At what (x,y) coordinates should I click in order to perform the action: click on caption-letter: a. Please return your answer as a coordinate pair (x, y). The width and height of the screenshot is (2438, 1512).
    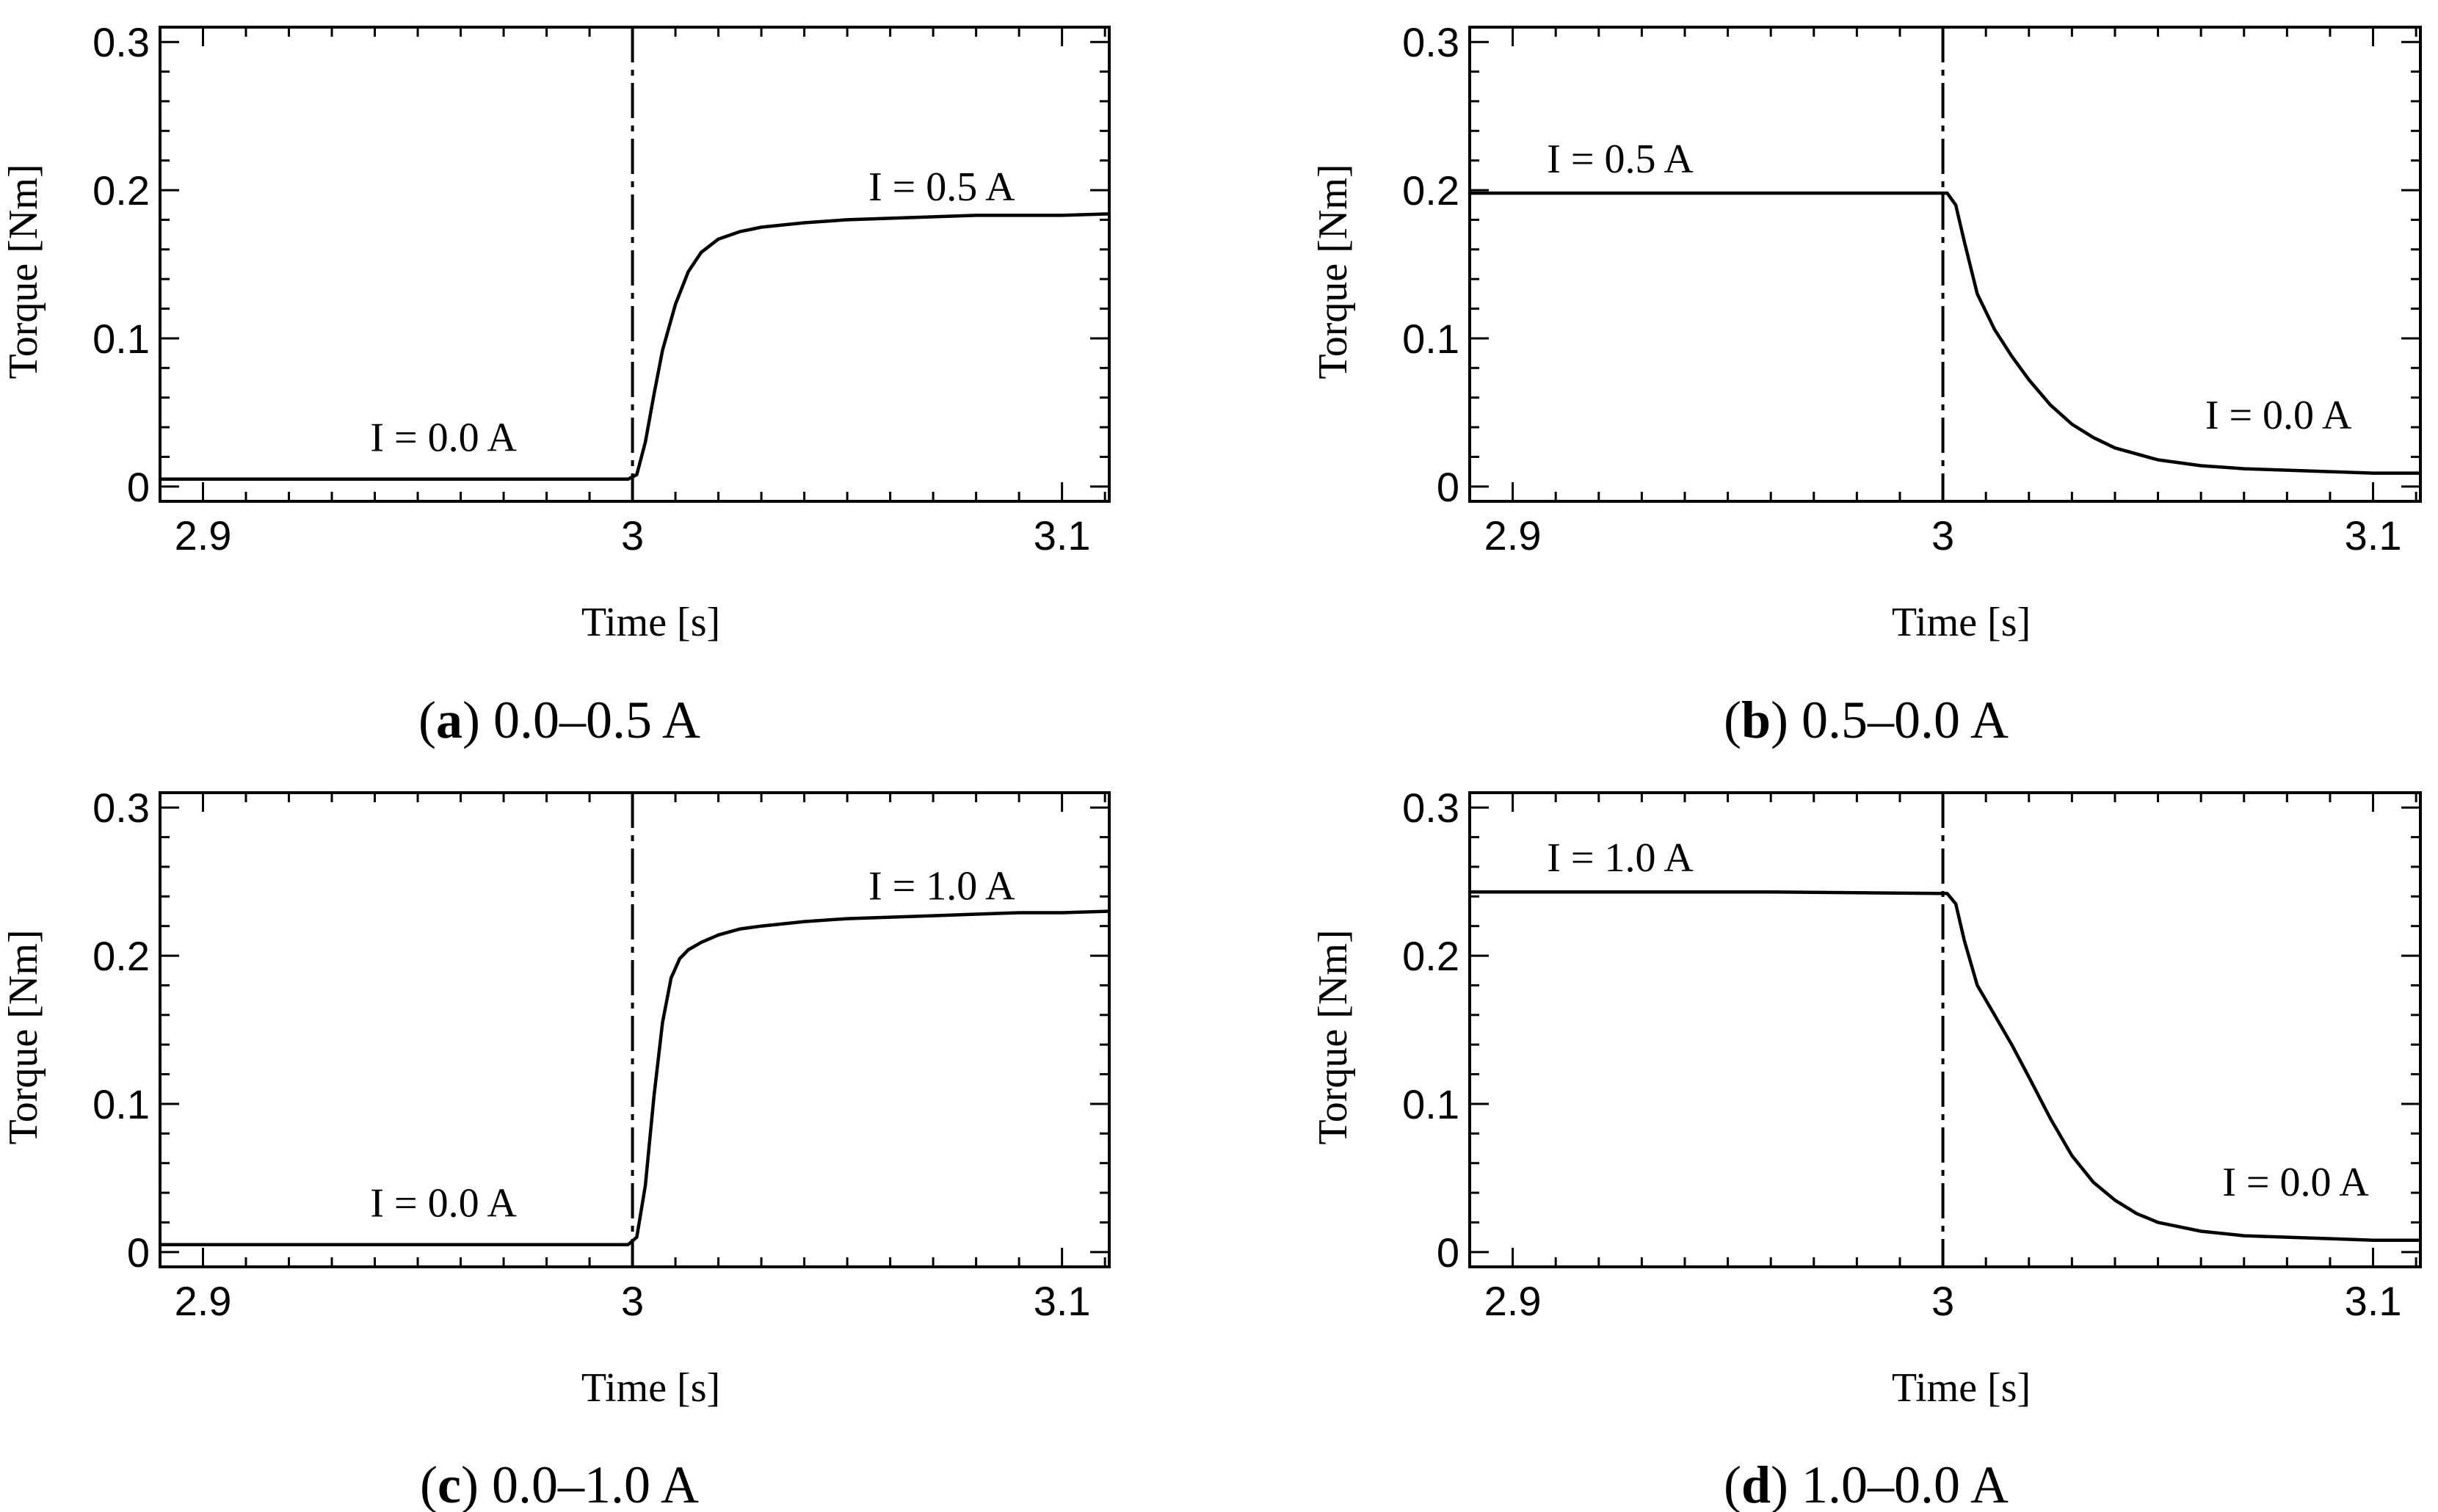
    Looking at the image, I should click on (449, 720).